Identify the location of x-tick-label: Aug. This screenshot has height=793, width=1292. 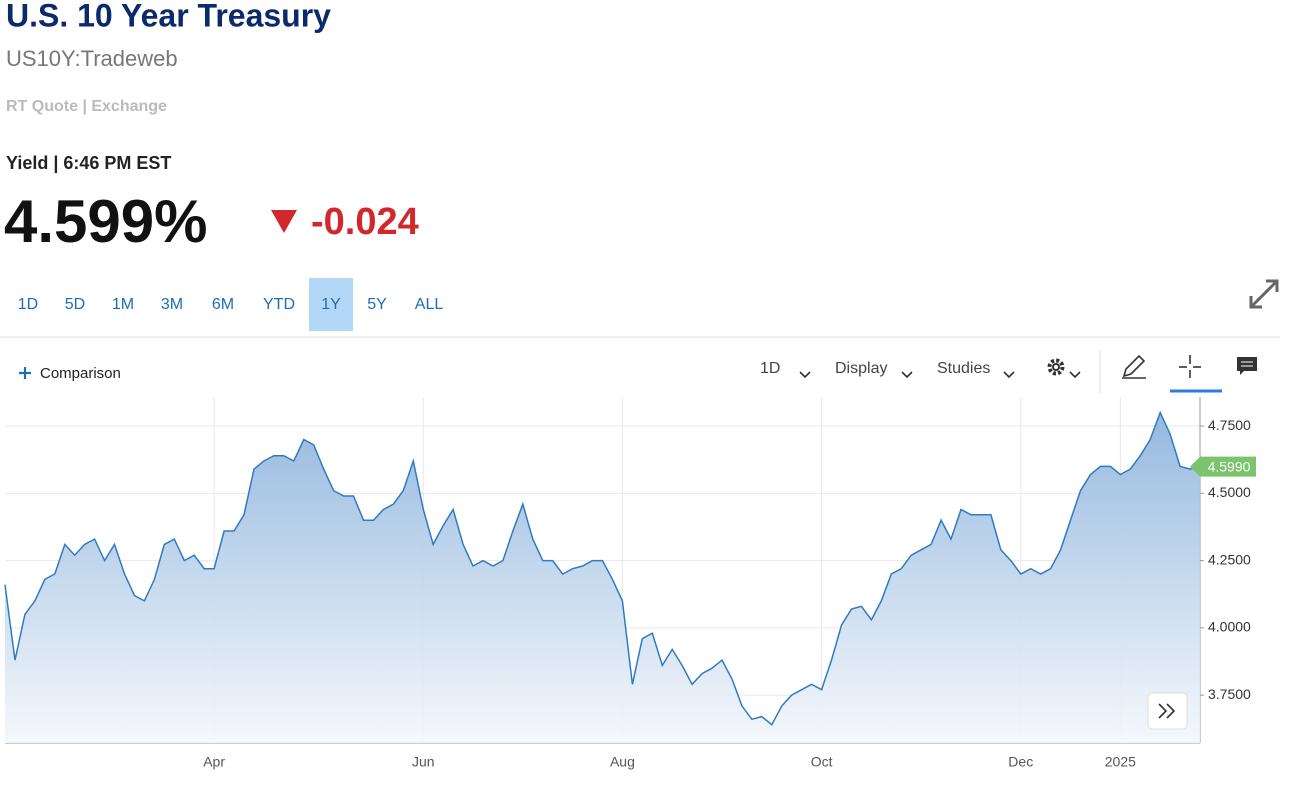
(622, 762).